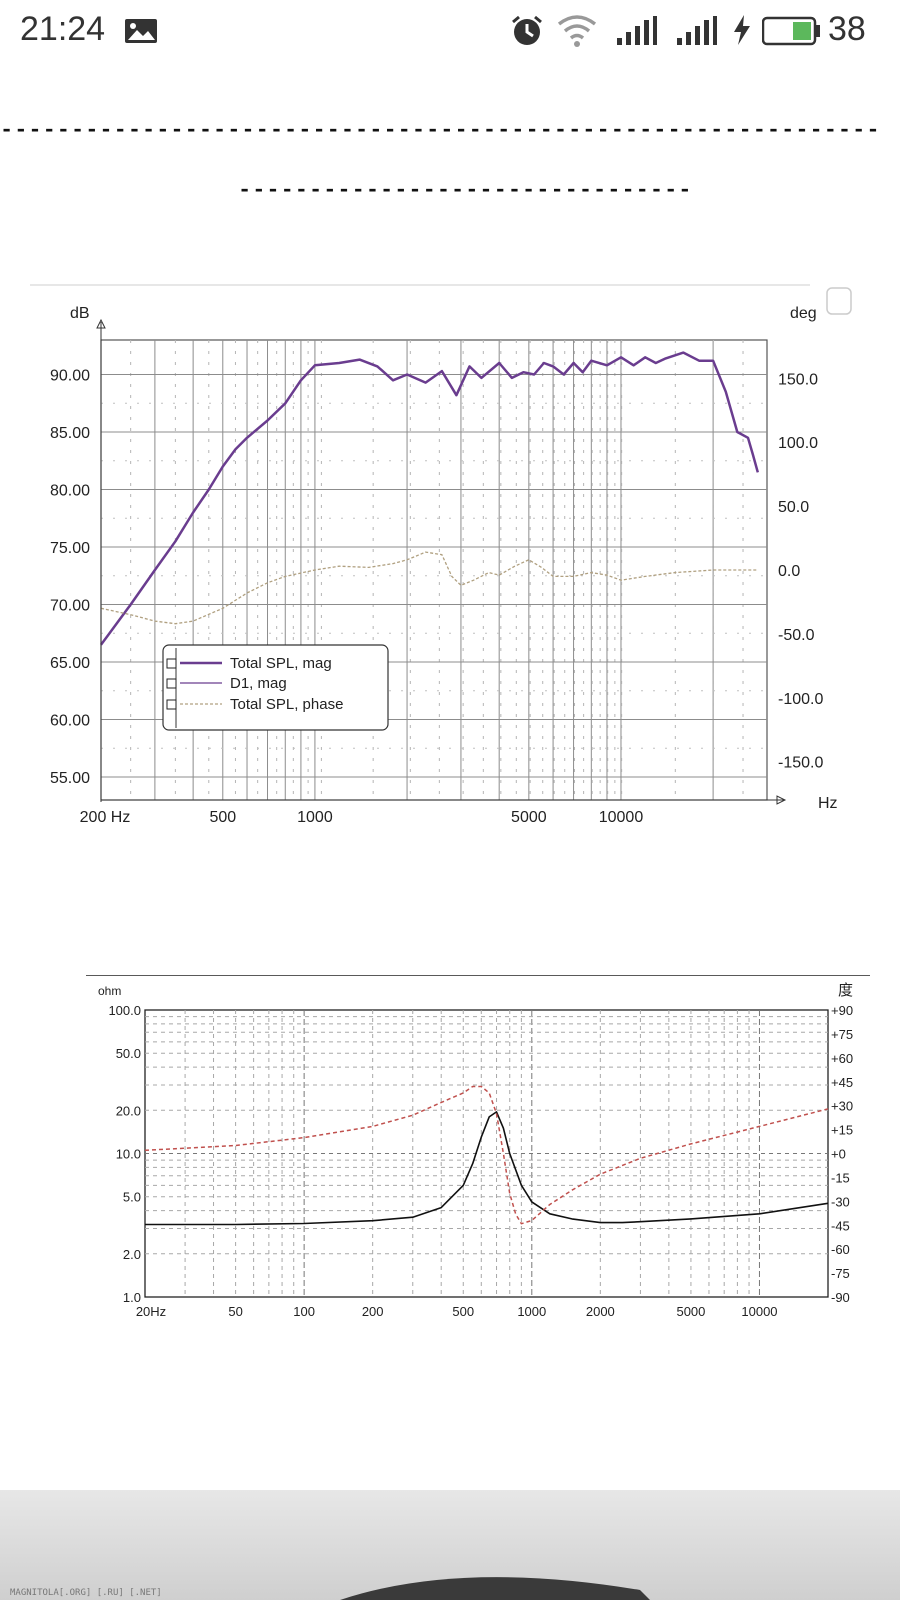 This screenshot has width=900, height=1605. Describe the element at coordinates (70, 548) in the screenshot. I see `y-tick-label: 75.00` at that location.